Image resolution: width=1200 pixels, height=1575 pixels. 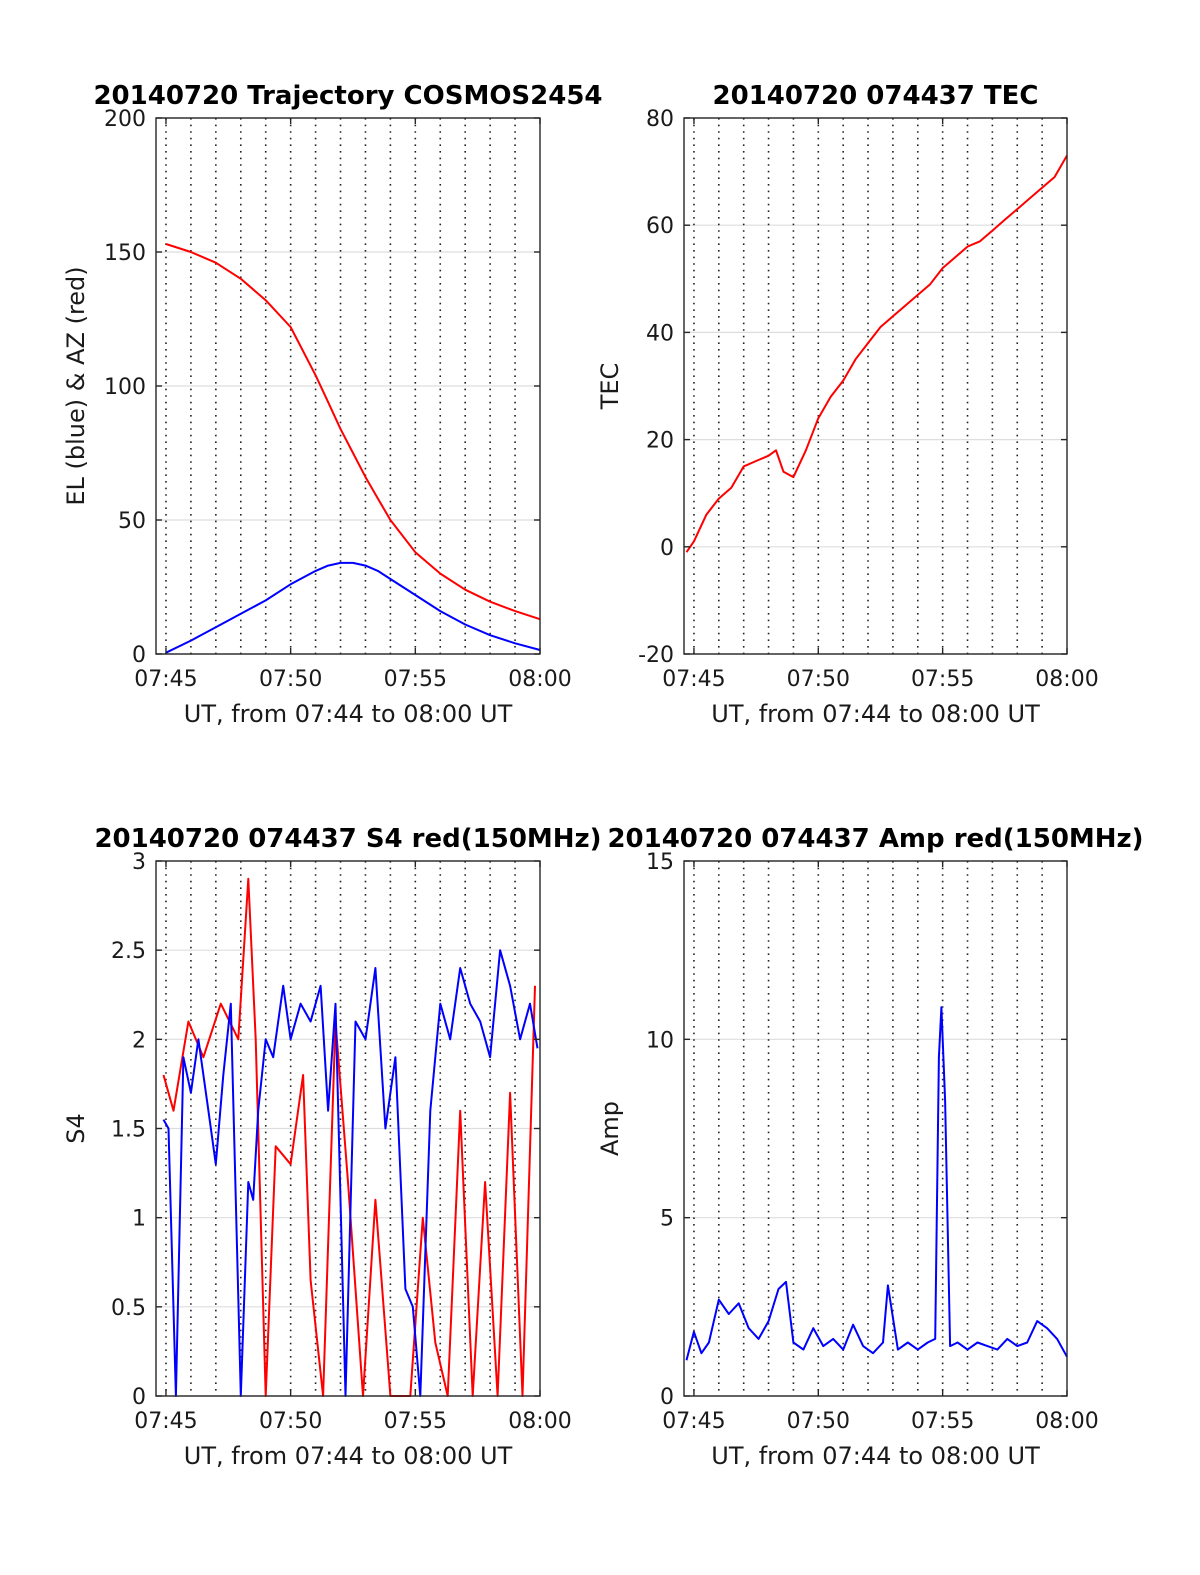 I want to click on y-tick-label: 2, so click(x=139, y=1040).